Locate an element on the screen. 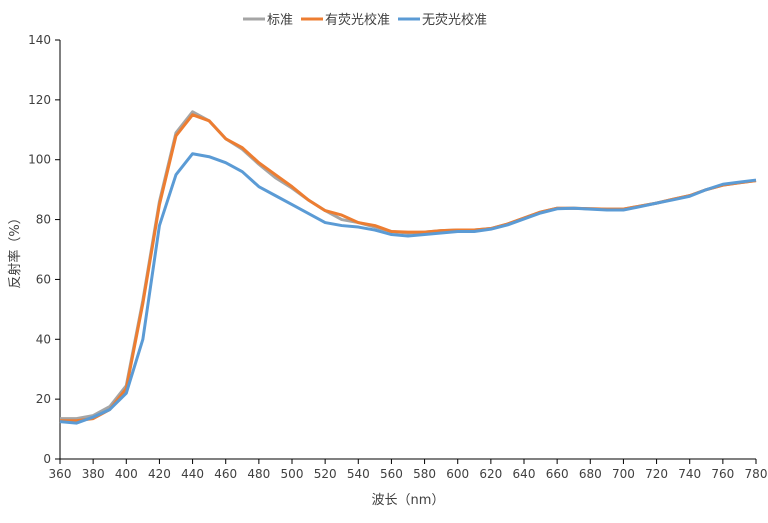  y-tick-label: 20 is located at coordinates (43, 399).